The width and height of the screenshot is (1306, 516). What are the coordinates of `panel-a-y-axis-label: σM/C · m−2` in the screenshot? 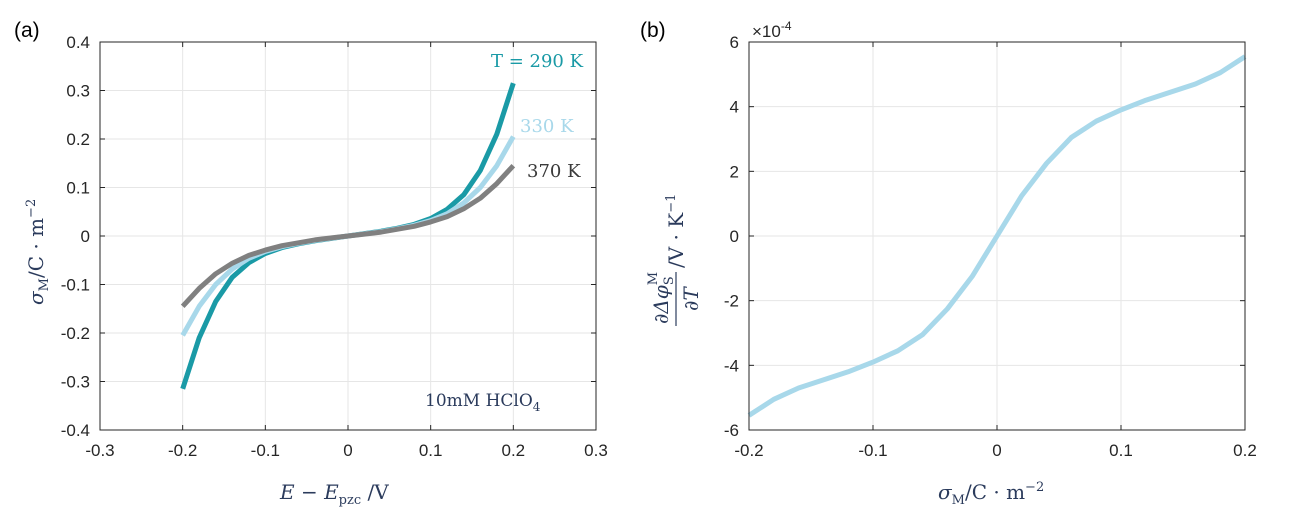 It's located at (38, 252).